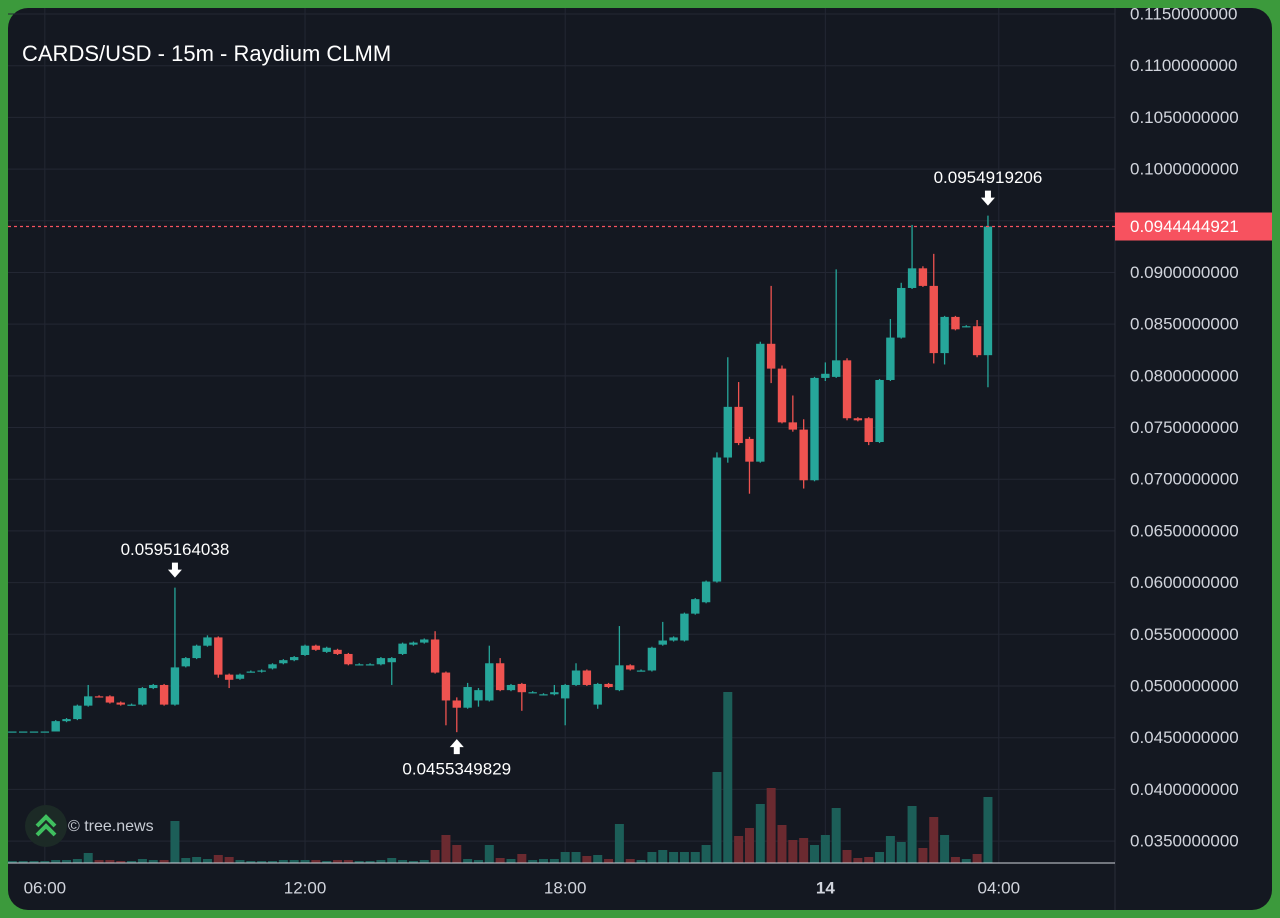 This screenshot has height=918, width=1280. Describe the element at coordinates (1184, 685) in the screenshot. I see `y-tick-label: 0.0500000000` at that location.